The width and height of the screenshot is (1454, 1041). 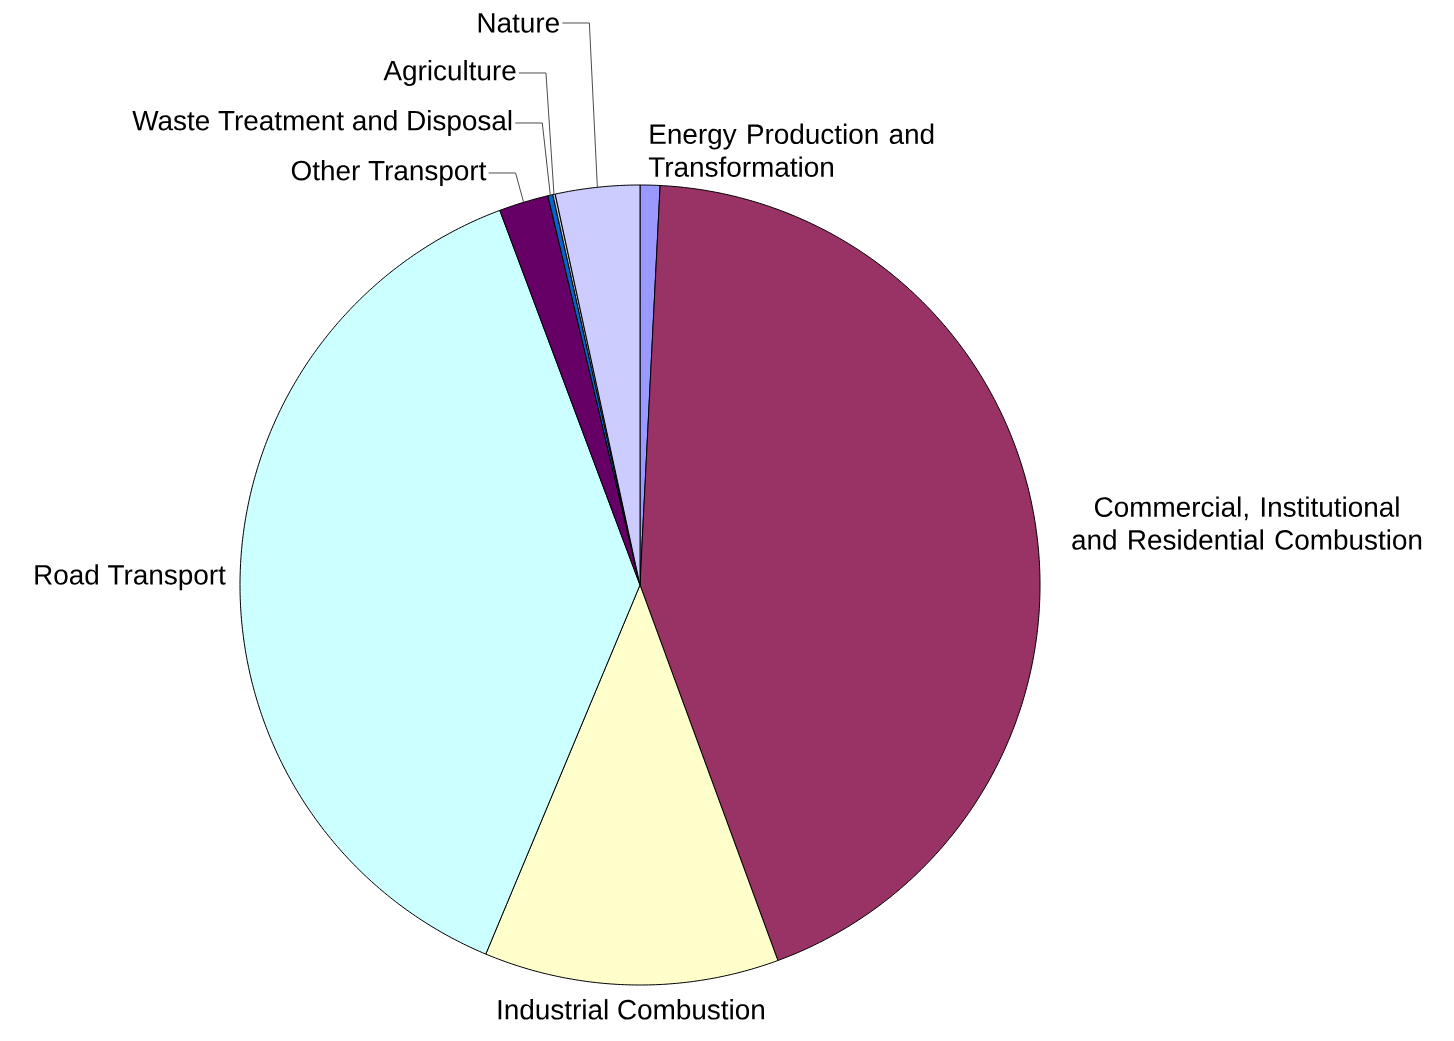 I want to click on slice-label: Industrial Combustion, so click(x=631, y=1009).